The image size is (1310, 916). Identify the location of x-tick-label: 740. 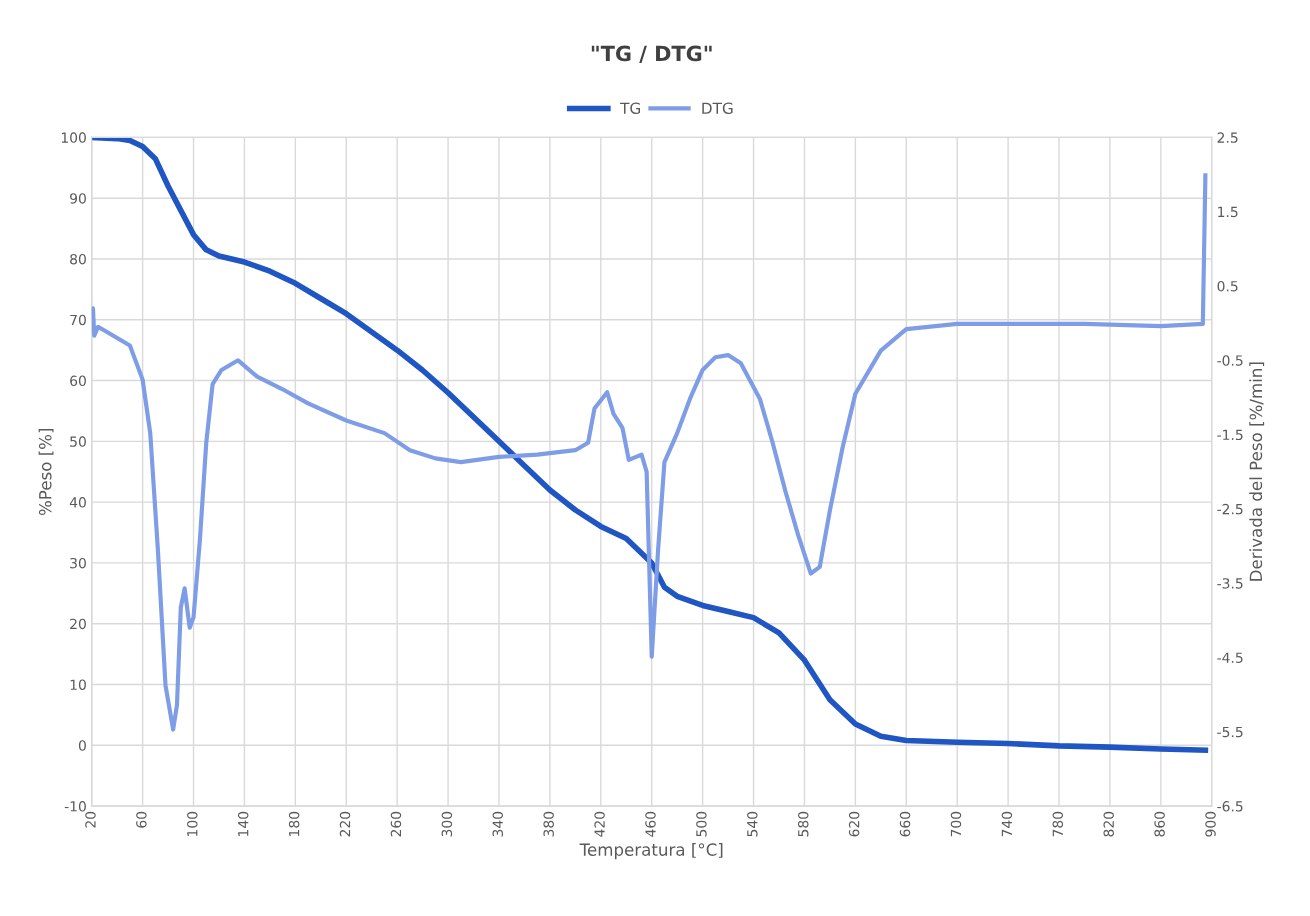
(1007, 824).